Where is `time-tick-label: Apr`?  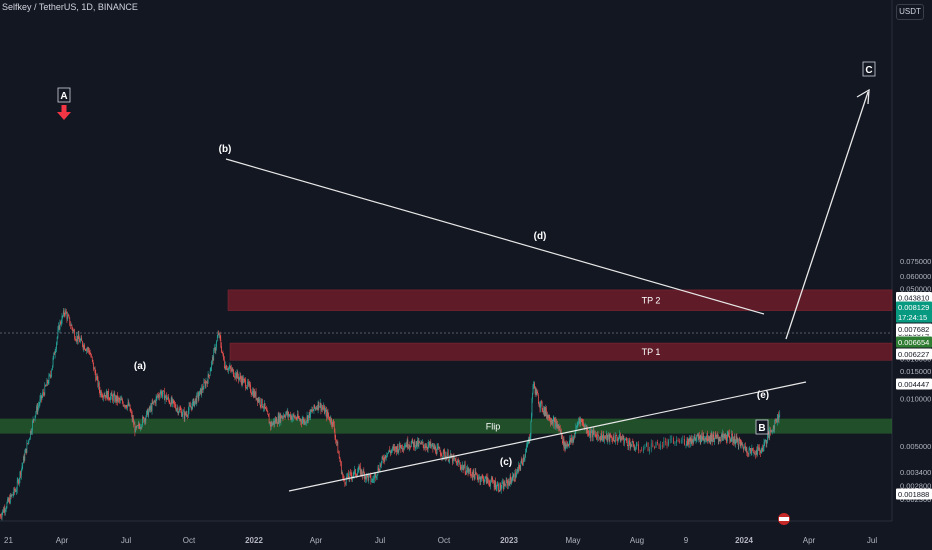
time-tick-label: Apr is located at coordinates (809, 540).